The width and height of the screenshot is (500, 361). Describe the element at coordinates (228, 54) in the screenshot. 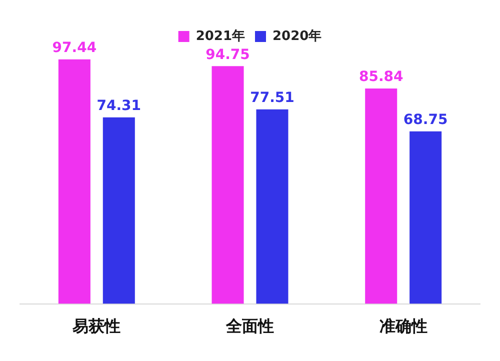

I see `data-label: 94.75` at that location.